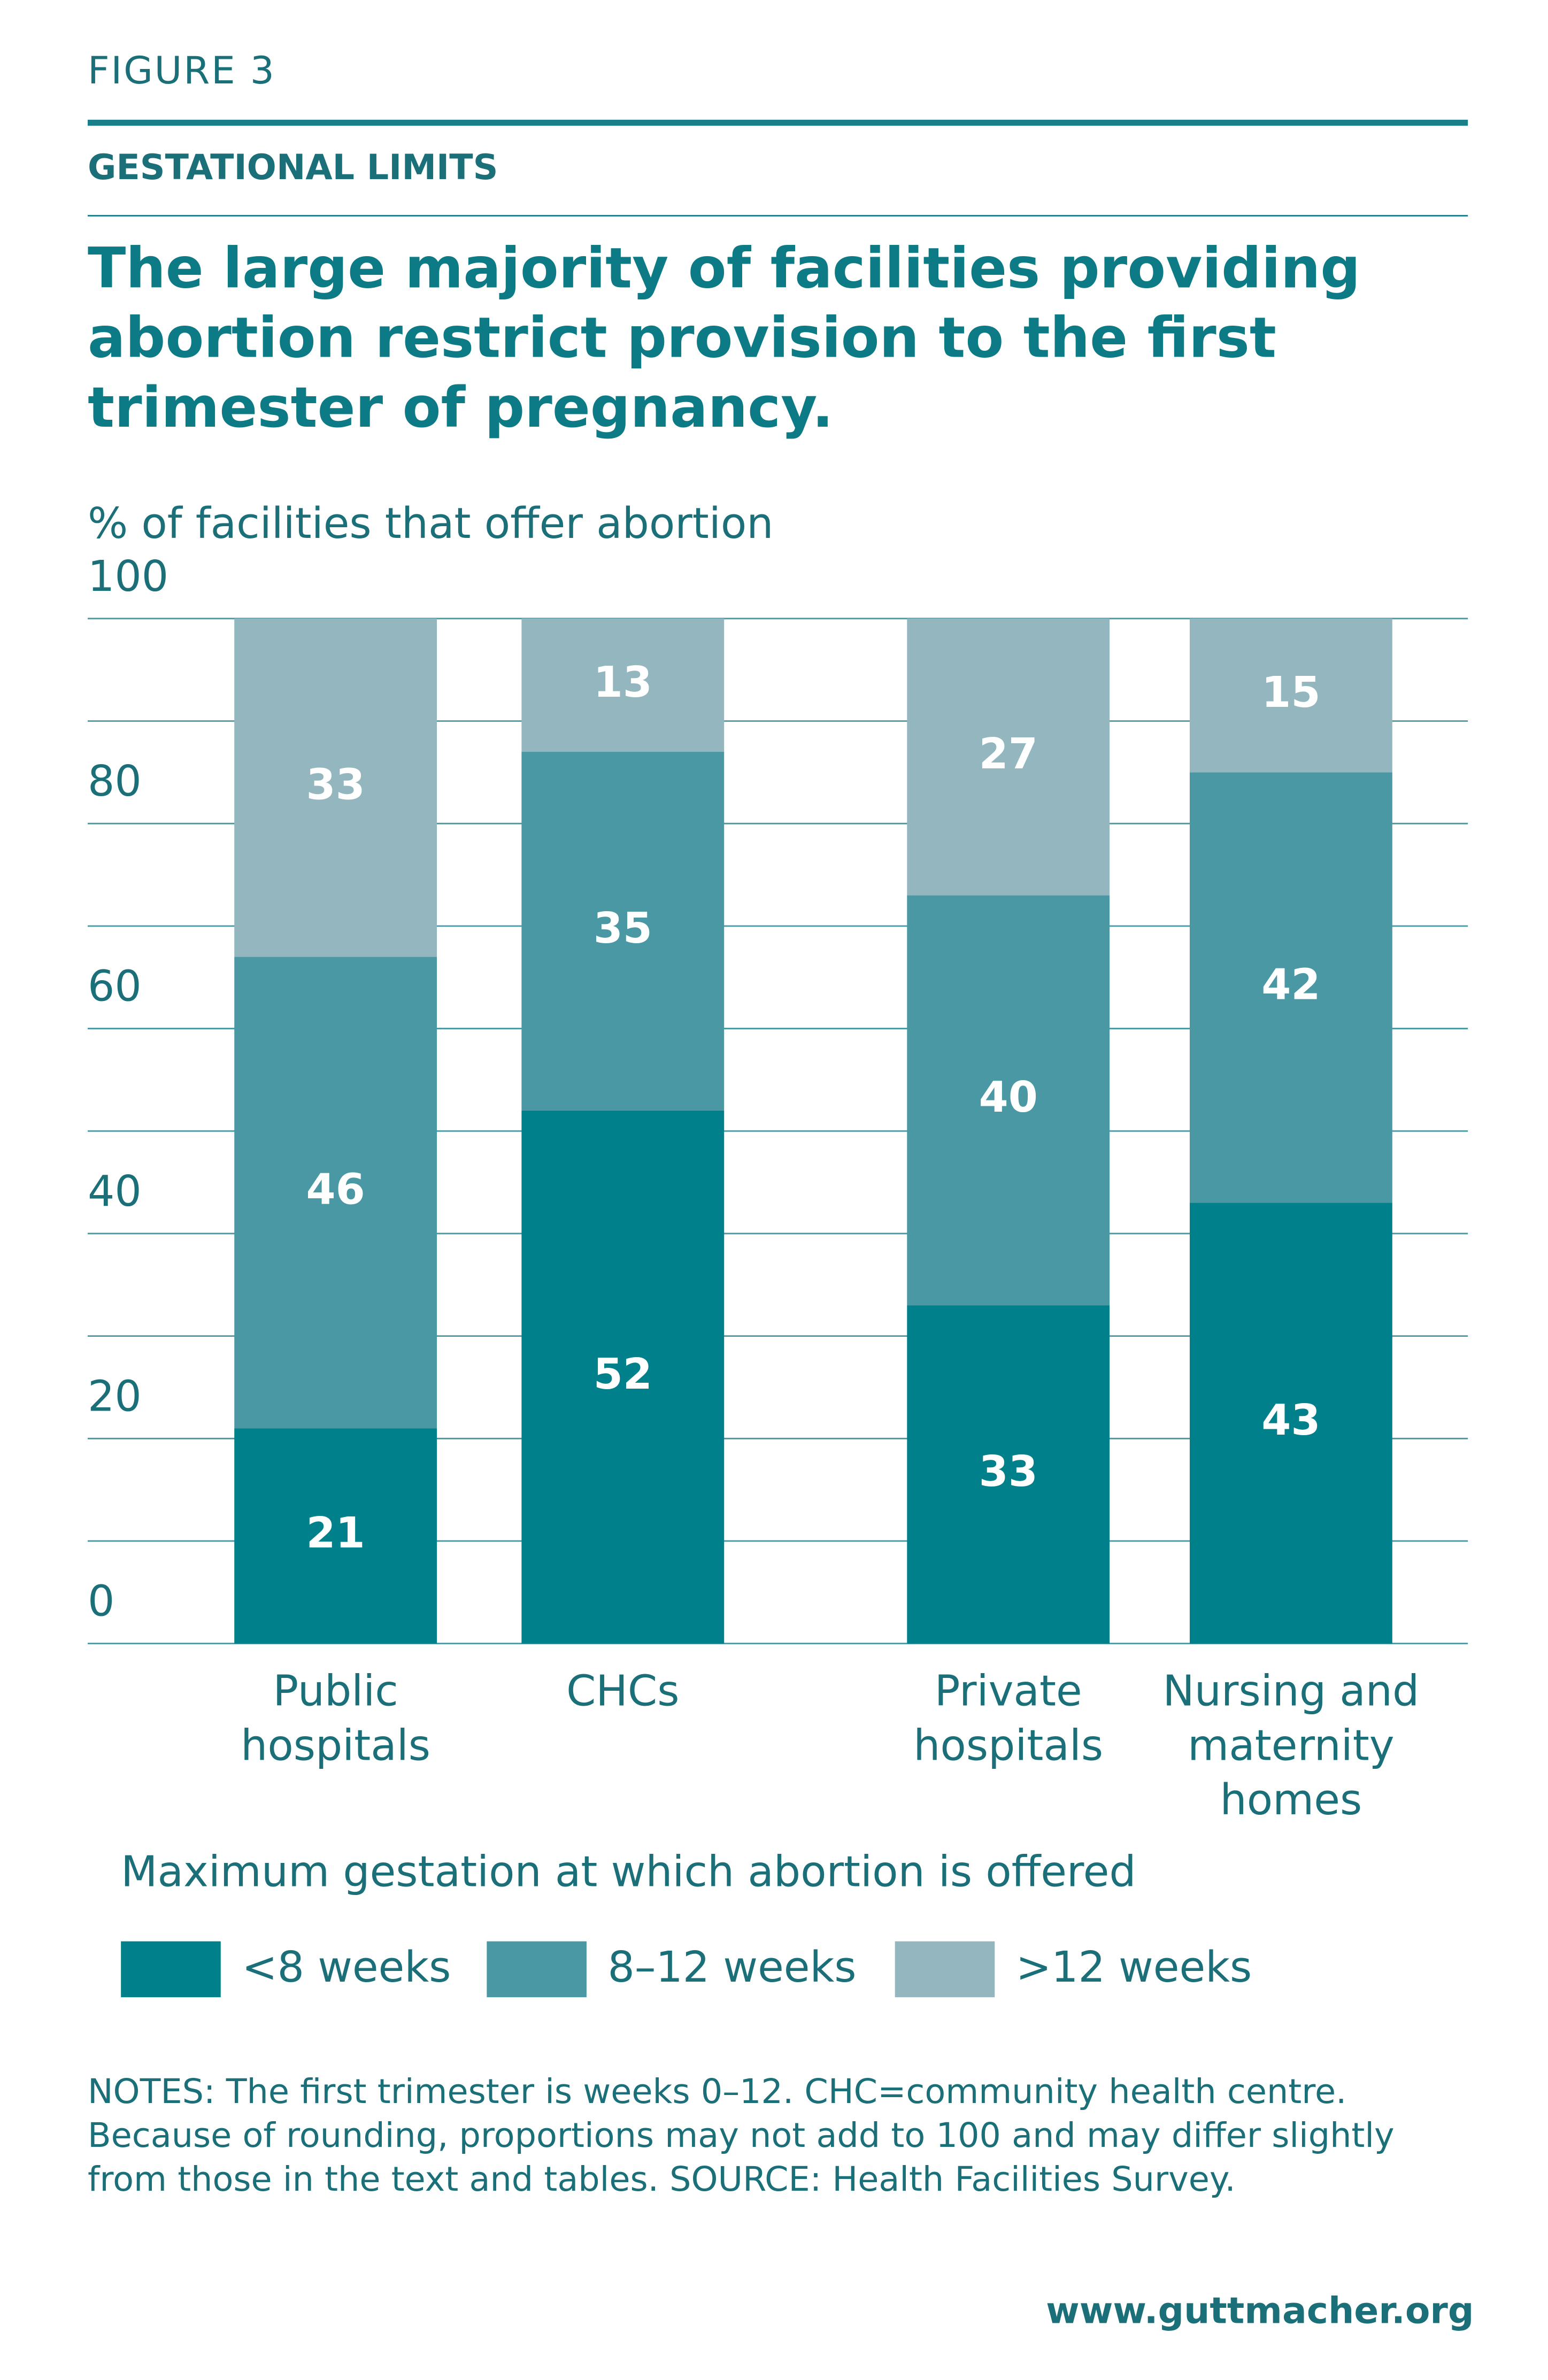 Image resolution: width=1548 pixels, height=2380 pixels. Describe the element at coordinates (732, 1967) in the screenshot. I see `legend-label: 8–12 weeks` at that location.